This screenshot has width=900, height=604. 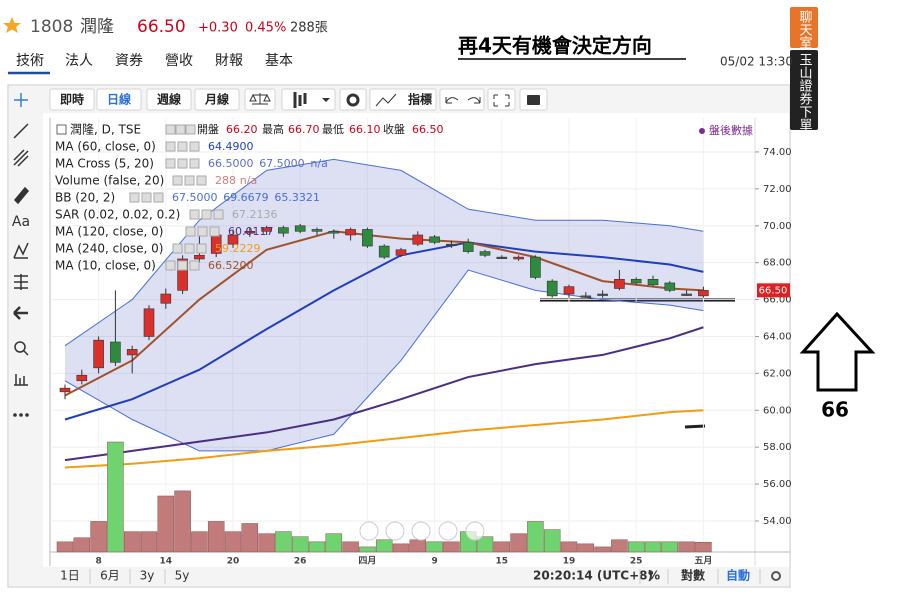 What do you see at coordinates (777, 447) in the screenshot?
I see `y-tick-label: 58.00` at bounding box center [777, 447].